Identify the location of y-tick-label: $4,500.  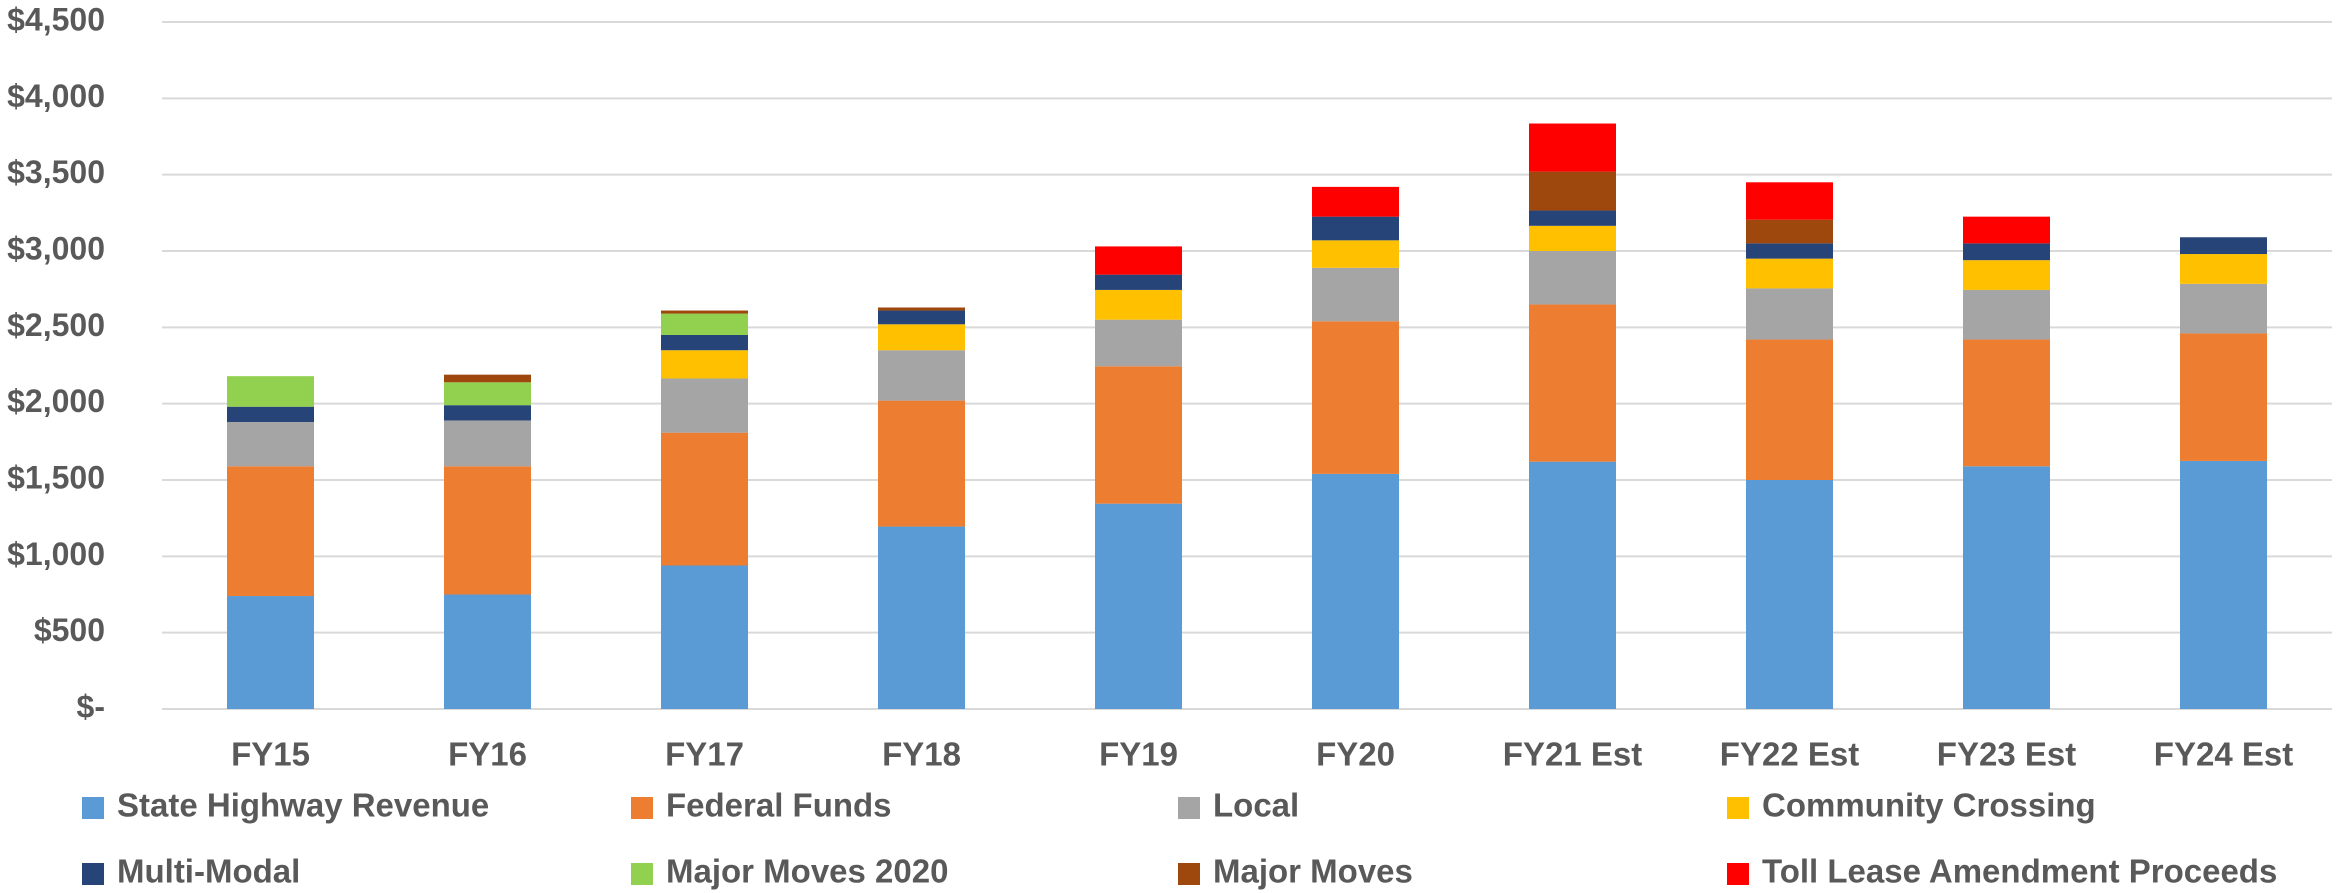
(56, 19).